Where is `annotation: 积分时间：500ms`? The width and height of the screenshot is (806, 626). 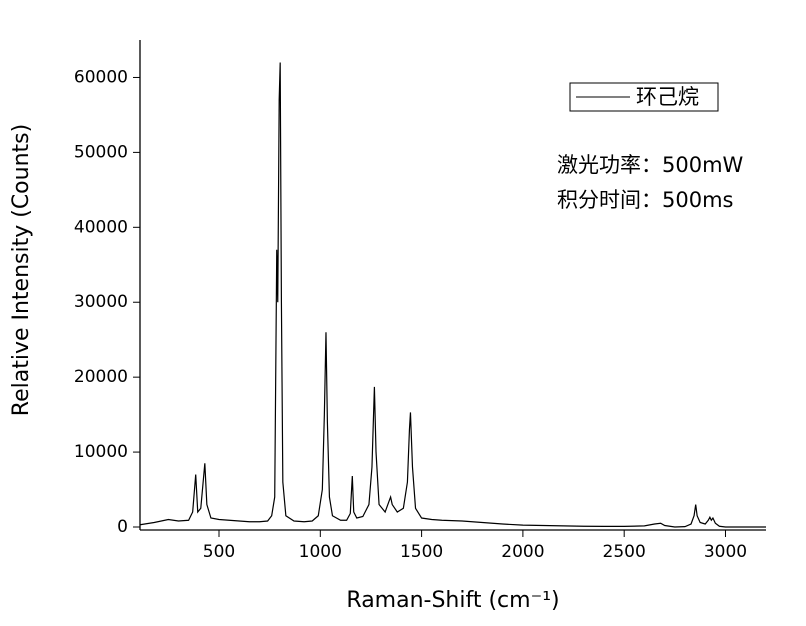 annotation: 积分时间：500ms is located at coordinates (645, 200).